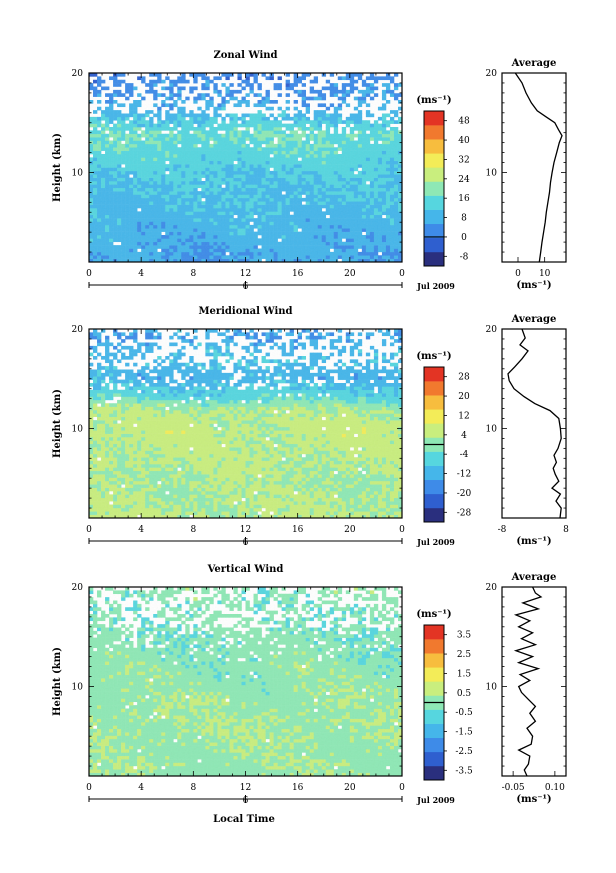 The width and height of the screenshot is (616, 873). I want to click on colorbar-tick-label: 32, so click(463, 160).